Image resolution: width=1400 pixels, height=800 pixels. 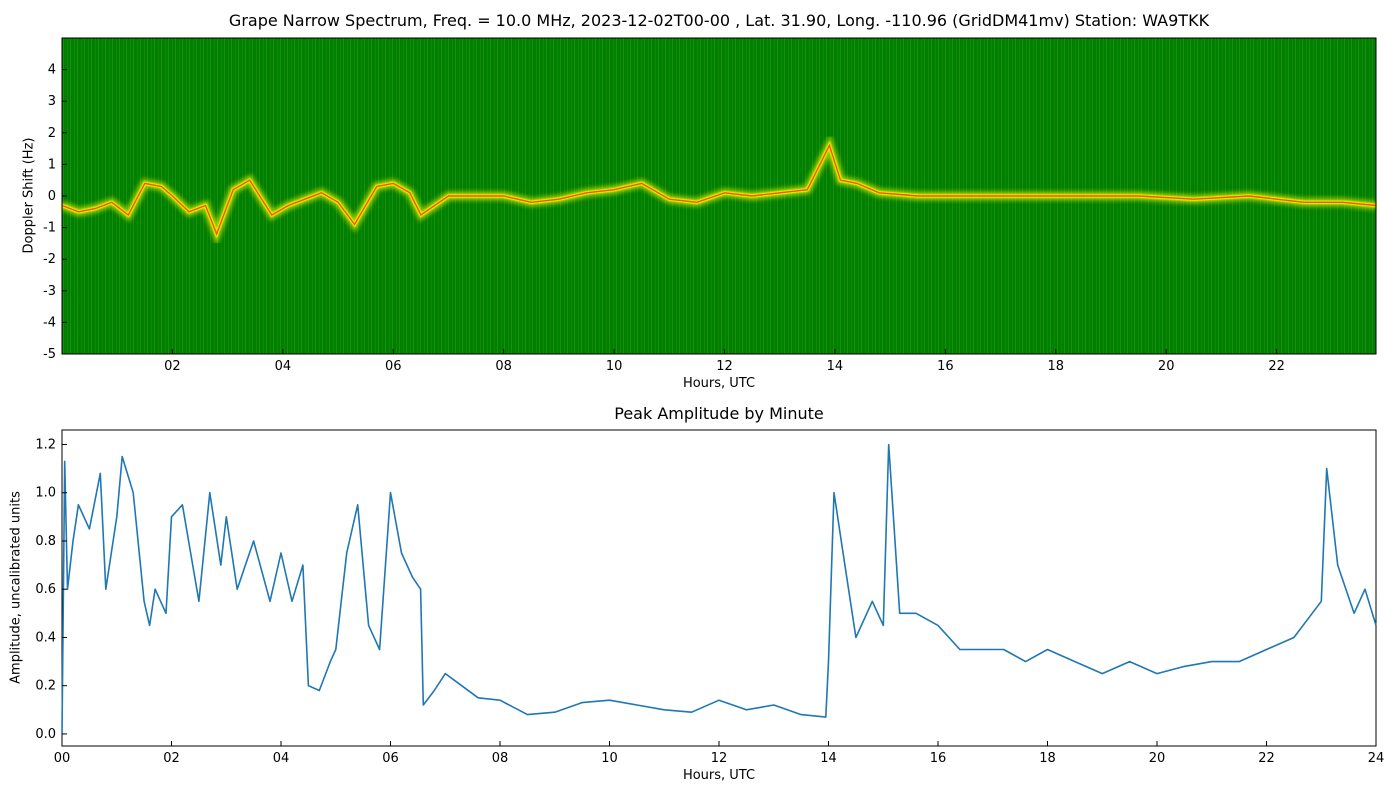 What do you see at coordinates (283, 366) in the screenshot?
I see `spectrogram-x-tick-label: 04` at bounding box center [283, 366].